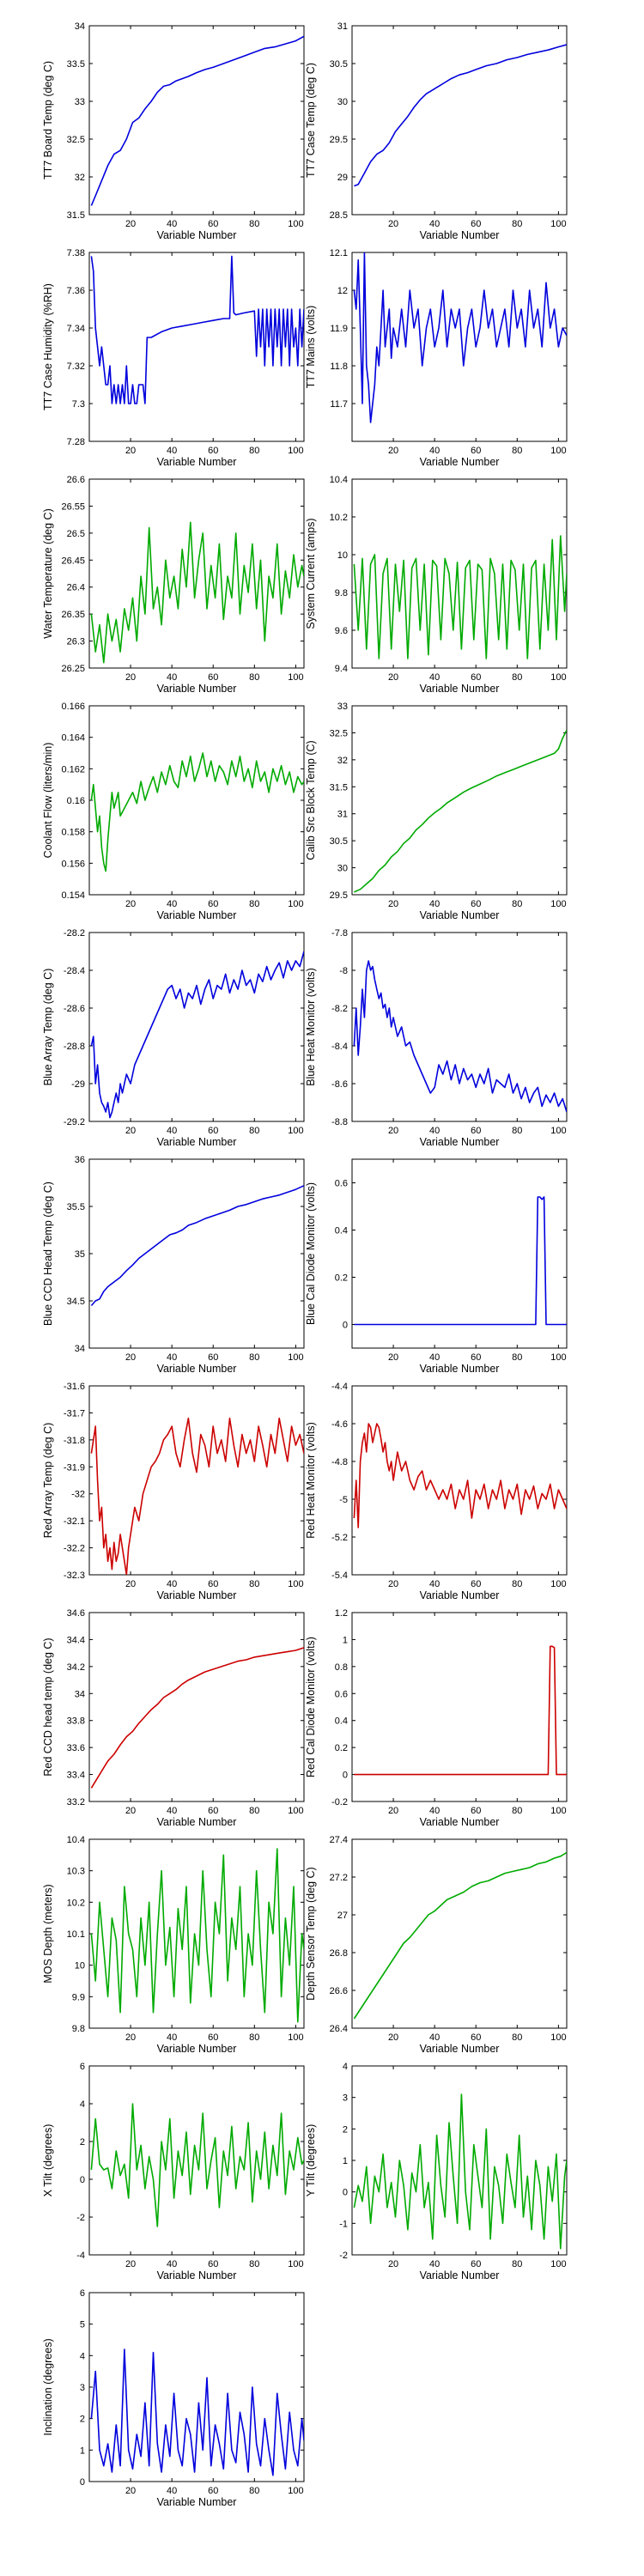  Describe the element at coordinates (311, 1707) in the screenshot. I see `y-axis-label: Red Cal Diode Monitor (volts)` at that location.